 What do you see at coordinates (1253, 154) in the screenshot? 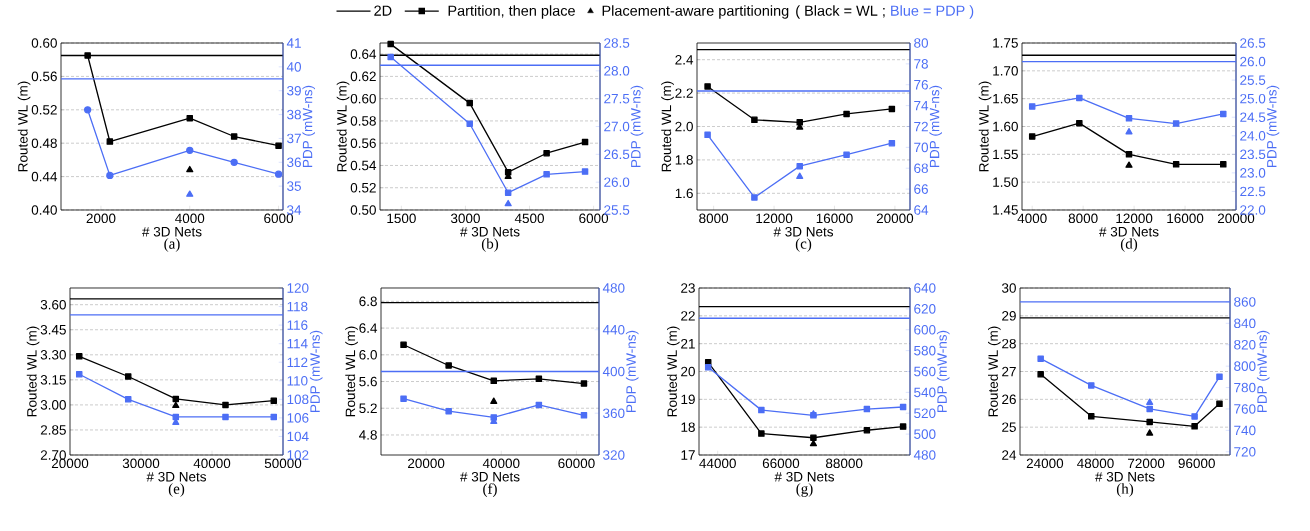
I see `y2-tick-label: 23.5` at bounding box center [1253, 154].